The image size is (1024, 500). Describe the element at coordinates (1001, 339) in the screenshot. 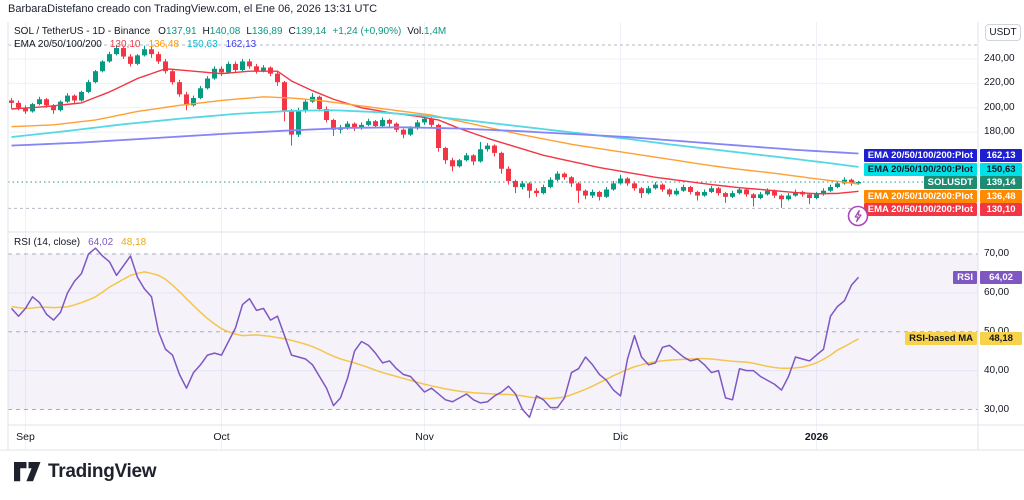

I see `badge-value: 48,18` at that location.